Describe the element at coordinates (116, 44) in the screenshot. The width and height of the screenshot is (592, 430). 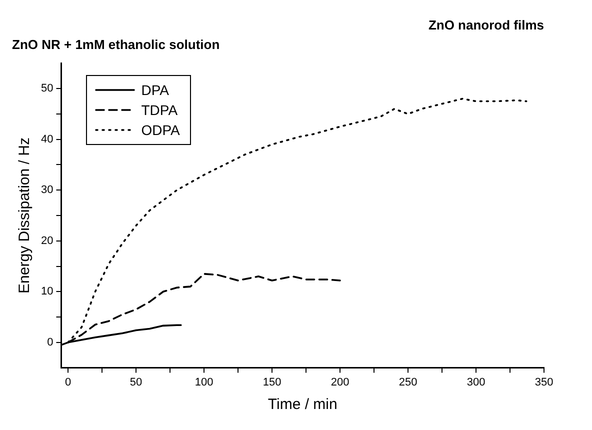
I see `chart-subtitle: ZnO NR + 1mM ethanolic solution` at that location.